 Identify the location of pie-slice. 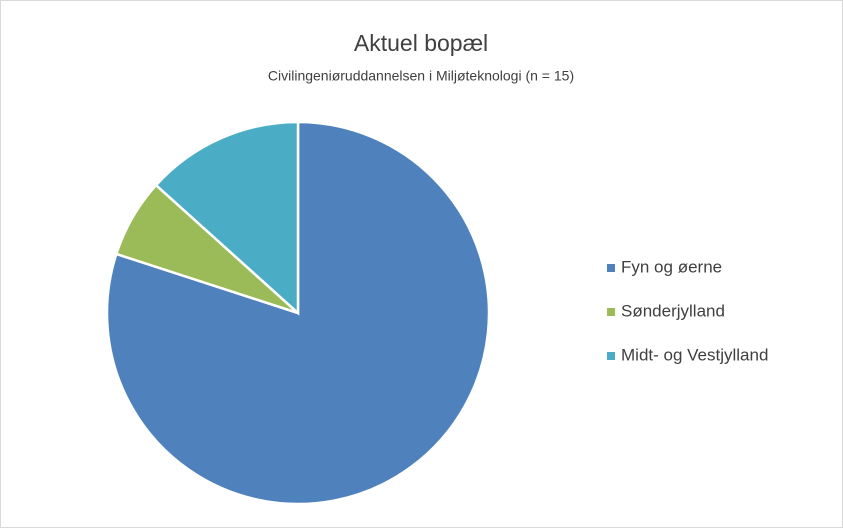
(227, 218).